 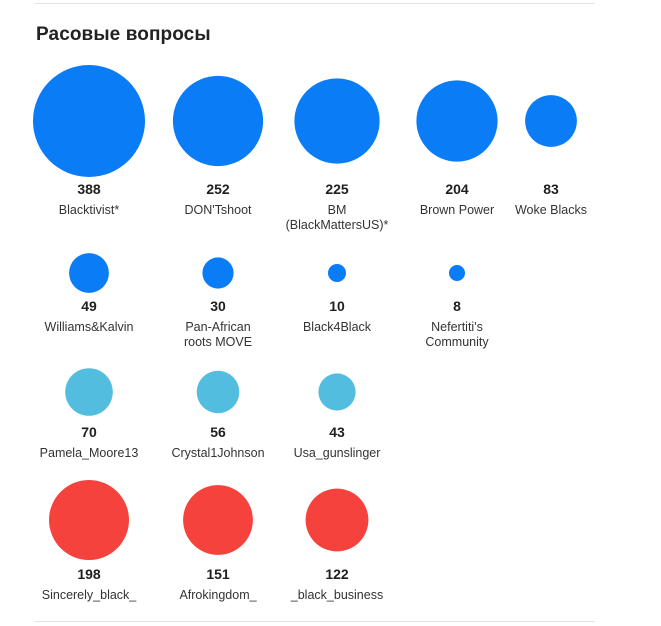 What do you see at coordinates (123, 34) in the screenshot?
I see `chart-title: Расовые вопросы` at bounding box center [123, 34].